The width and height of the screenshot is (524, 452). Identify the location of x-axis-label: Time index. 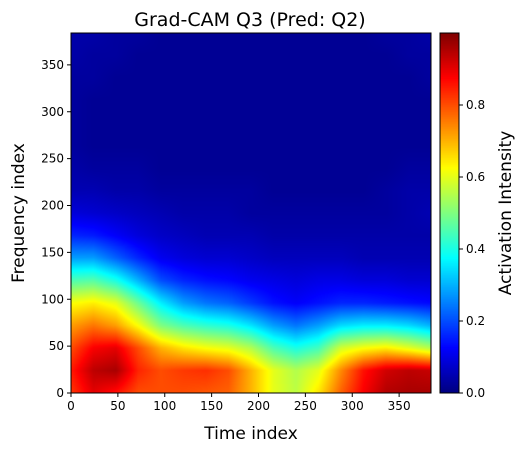
(250, 434).